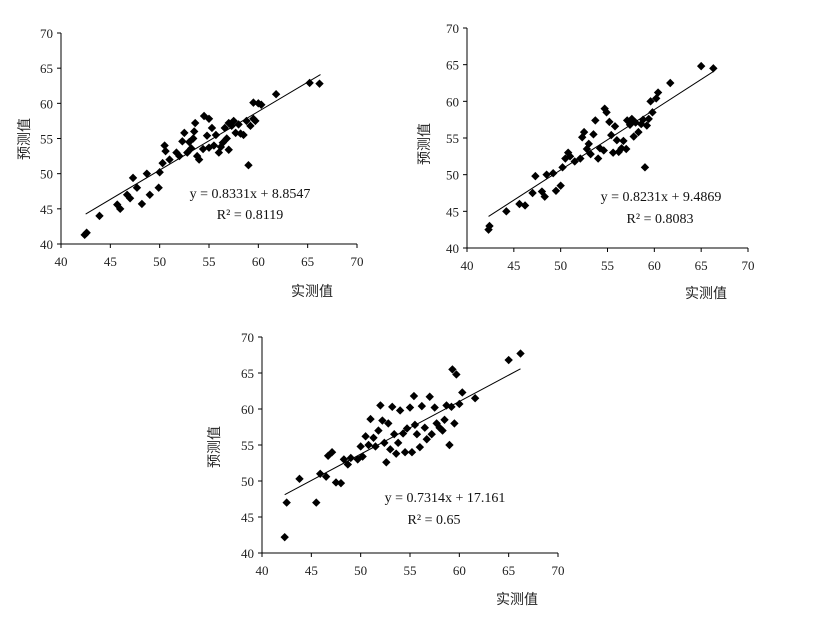 The width and height of the screenshot is (836, 617). What do you see at coordinates (601, 144) in the screenshot?
I see `chart-2-trendline` at bounding box center [601, 144].